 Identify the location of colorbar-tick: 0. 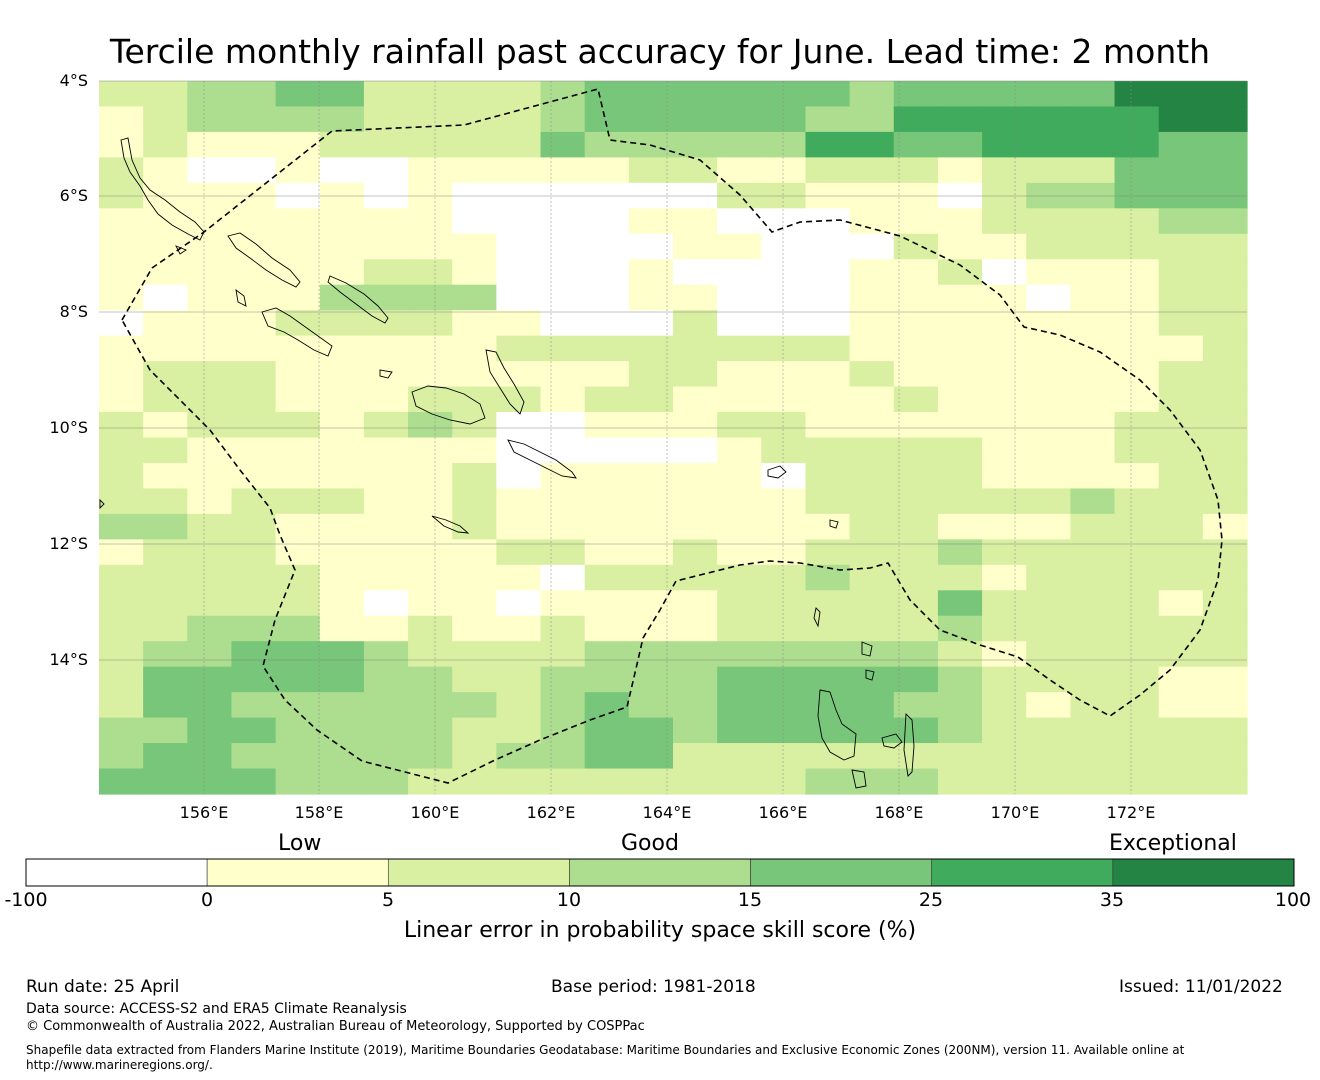
(207, 900).